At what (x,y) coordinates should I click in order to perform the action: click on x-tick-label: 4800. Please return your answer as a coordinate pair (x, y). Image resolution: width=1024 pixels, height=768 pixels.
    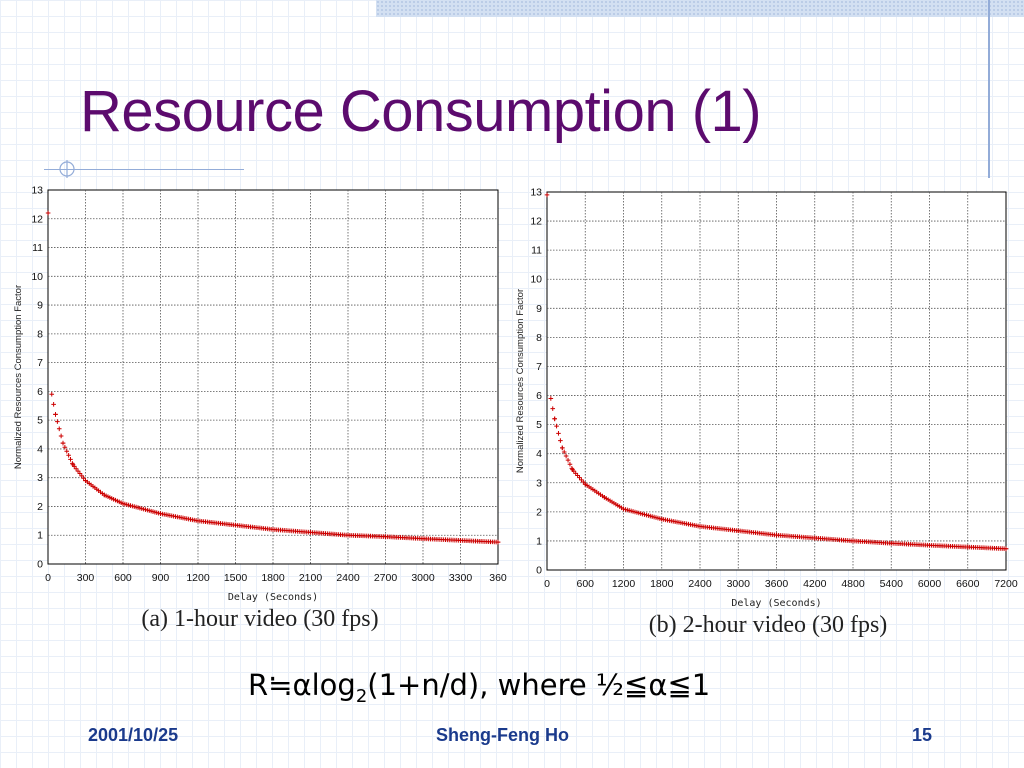
    Looking at the image, I should click on (853, 584).